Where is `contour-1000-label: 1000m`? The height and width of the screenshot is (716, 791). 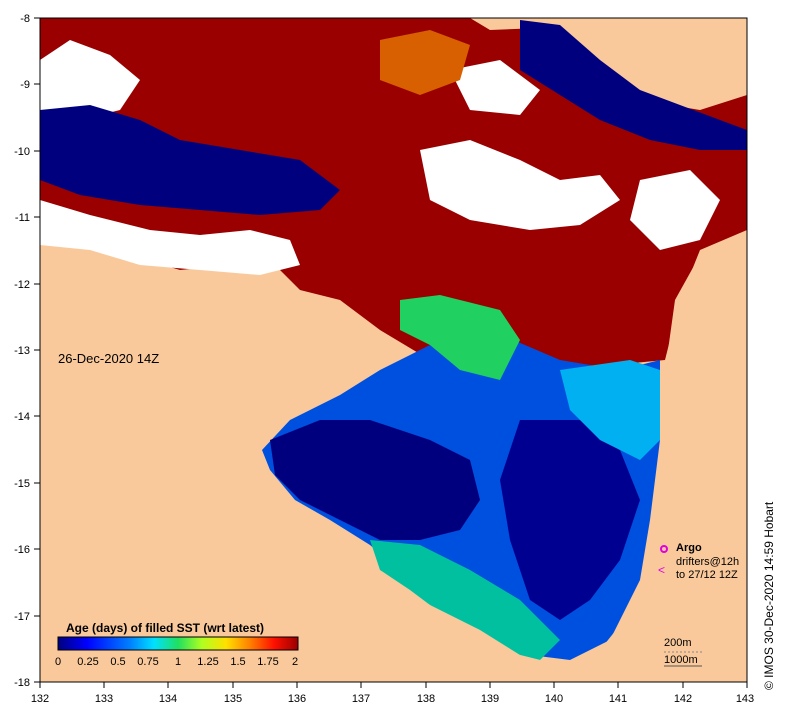 contour-1000-label: 1000m is located at coordinates (681, 660).